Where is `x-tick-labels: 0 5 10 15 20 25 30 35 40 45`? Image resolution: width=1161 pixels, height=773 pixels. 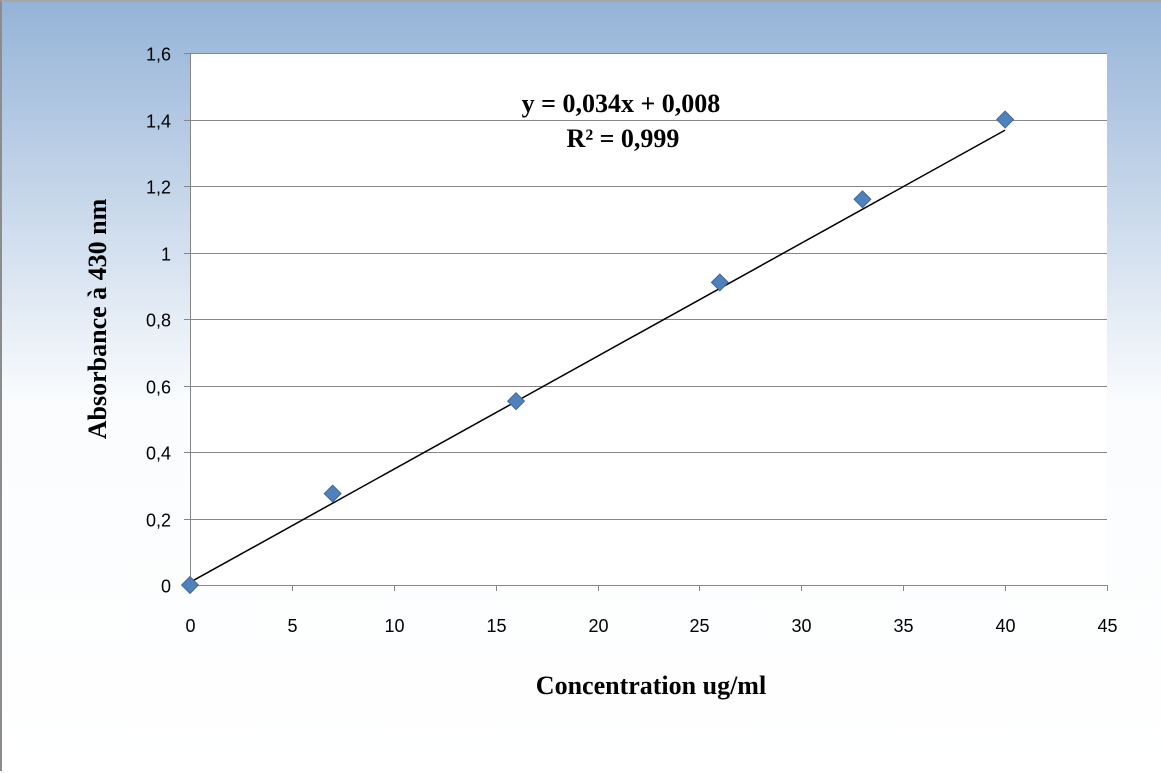
x-tick-labels: 0 5 10 15 20 25 30 35 40 45 is located at coordinates (651, 626).